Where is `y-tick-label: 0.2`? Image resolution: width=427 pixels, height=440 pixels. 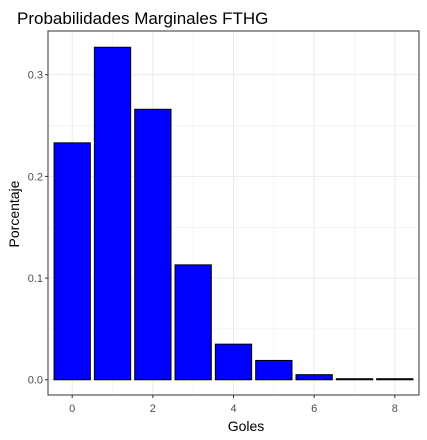 y-tick-label: 0.2 is located at coordinates (35, 177).